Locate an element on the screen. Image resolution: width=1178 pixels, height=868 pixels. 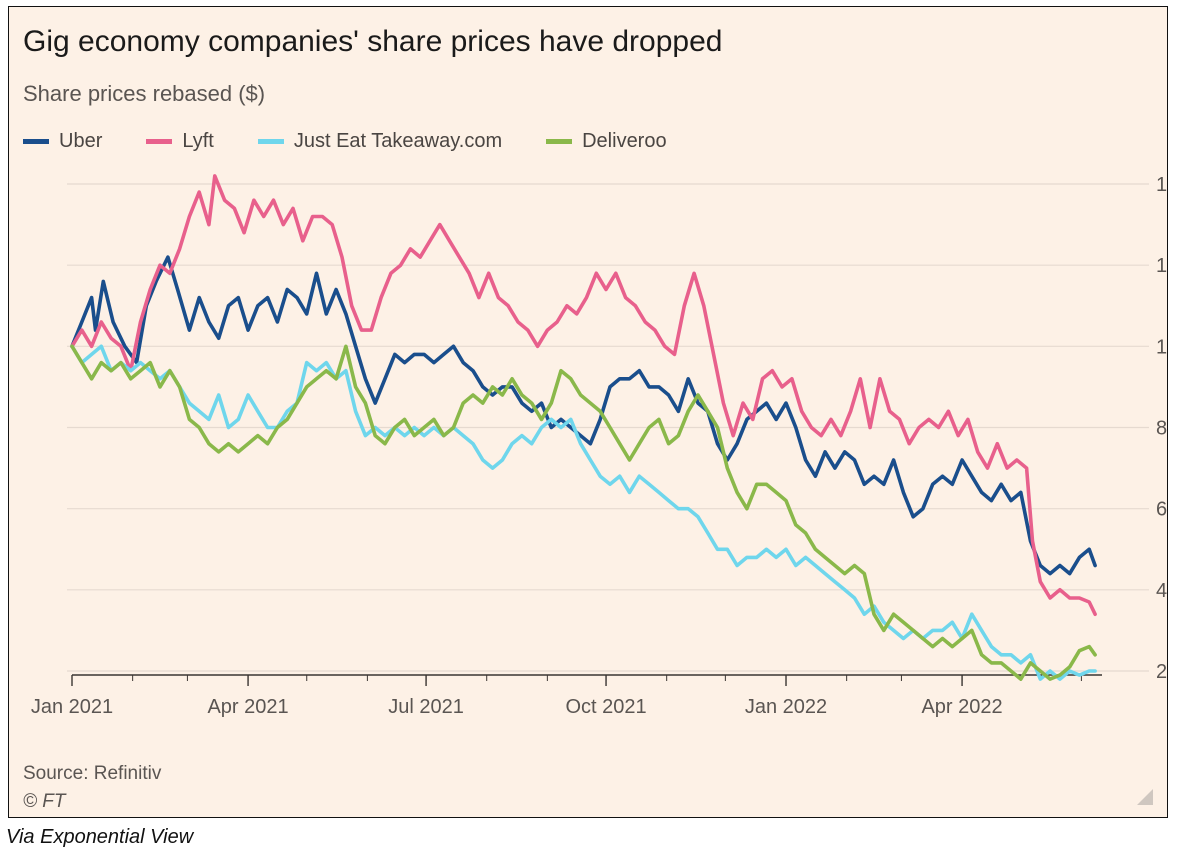
y-tick-label: 100 is located at coordinates (1161, 347).